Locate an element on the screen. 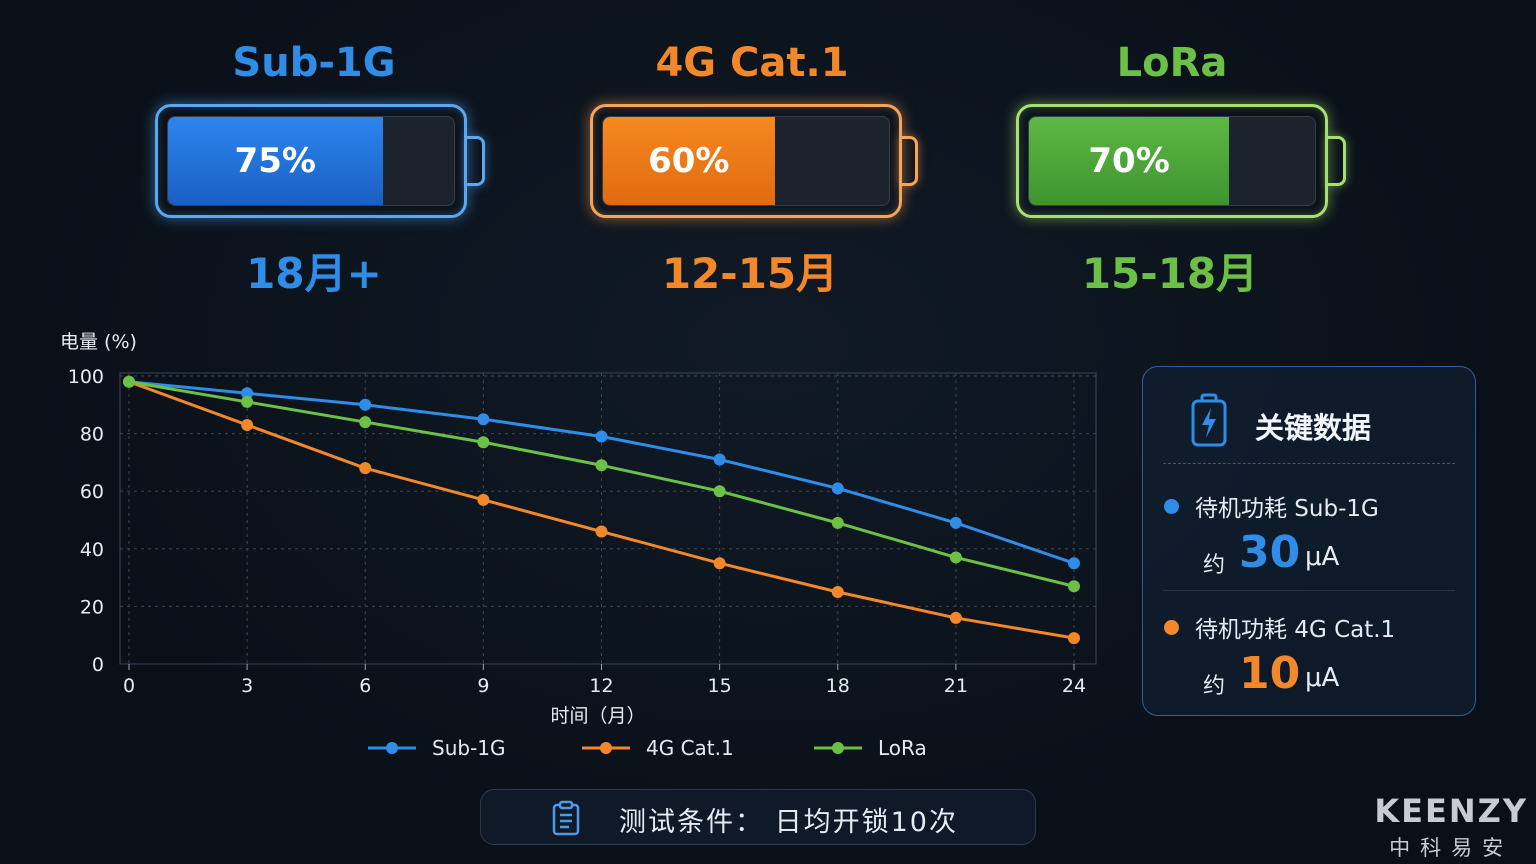  x-axis-label: 时间（月） is located at coordinates (597, 716).